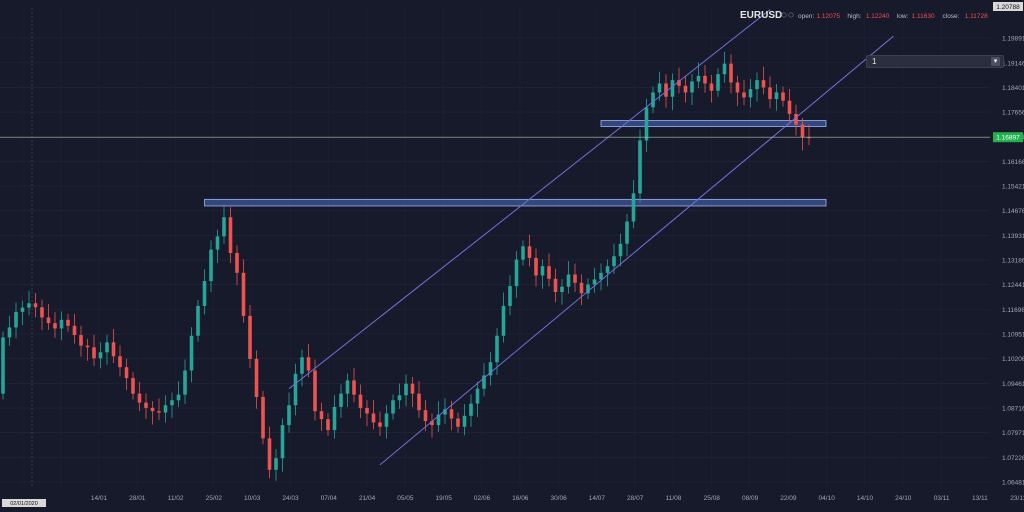  I want to click on interval-dropdown: 1 ▾, so click(935, 61).